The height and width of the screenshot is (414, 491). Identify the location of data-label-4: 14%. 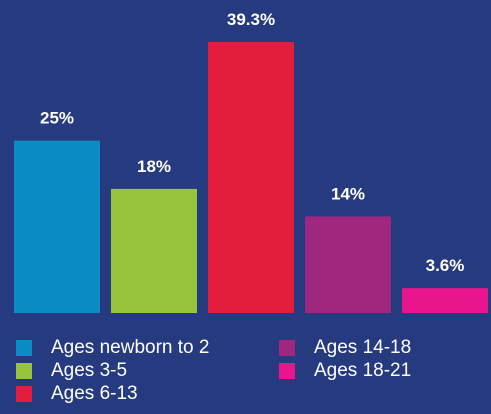
(348, 193).